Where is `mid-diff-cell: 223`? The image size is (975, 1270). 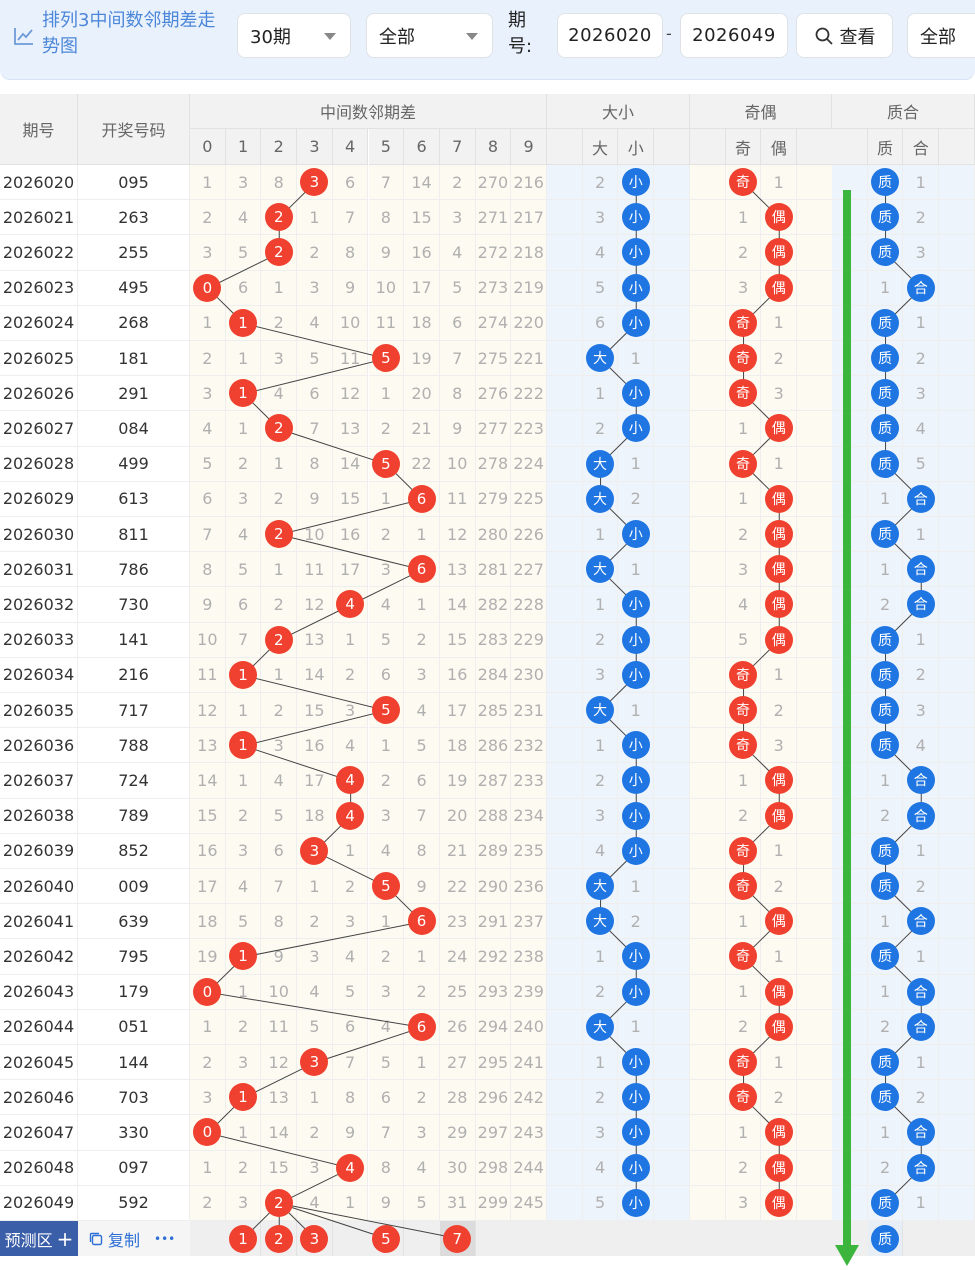
mid-diff-cell: 223 is located at coordinates (529, 429).